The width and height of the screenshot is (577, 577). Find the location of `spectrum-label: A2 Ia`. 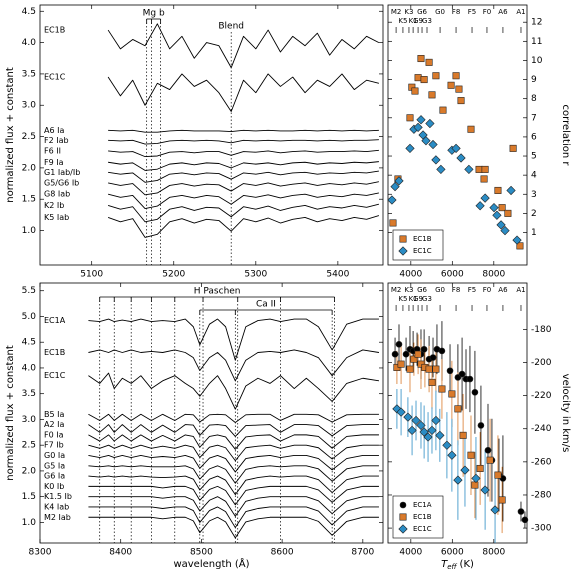

spectrum-label: A2 Ia is located at coordinates (54, 424).